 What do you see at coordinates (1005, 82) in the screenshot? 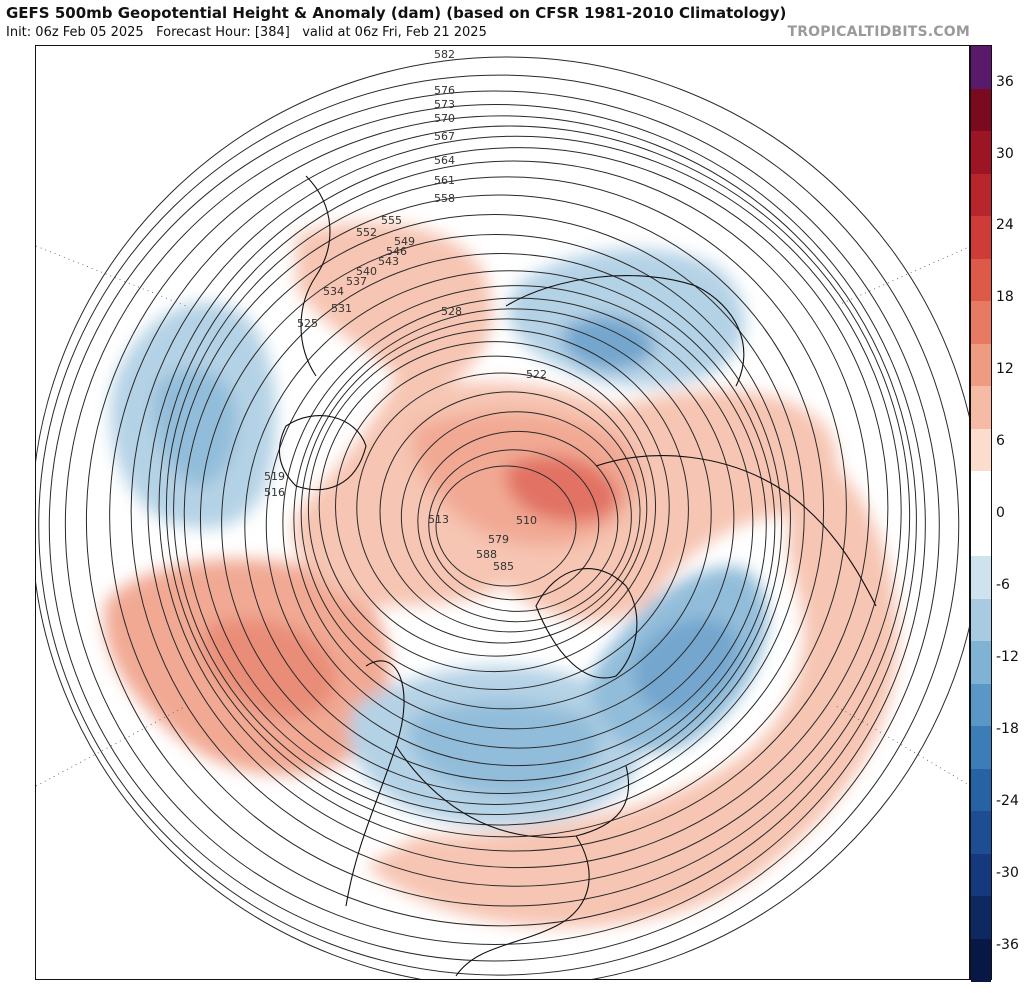
I see `colorbar-tick: 36` at bounding box center [1005, 82].